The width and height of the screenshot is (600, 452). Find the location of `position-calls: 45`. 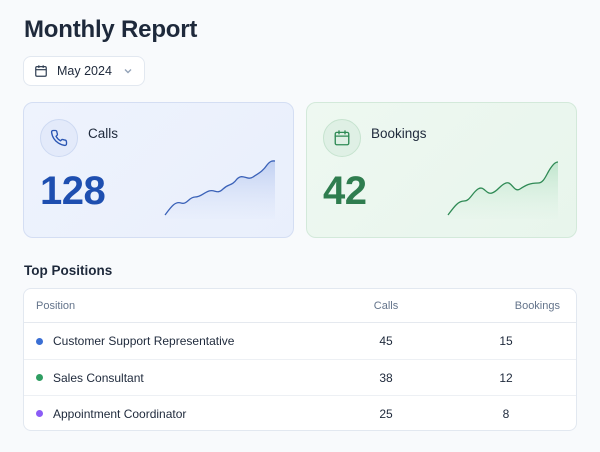

position-calls: 45 is located at coordinates (386, 341).